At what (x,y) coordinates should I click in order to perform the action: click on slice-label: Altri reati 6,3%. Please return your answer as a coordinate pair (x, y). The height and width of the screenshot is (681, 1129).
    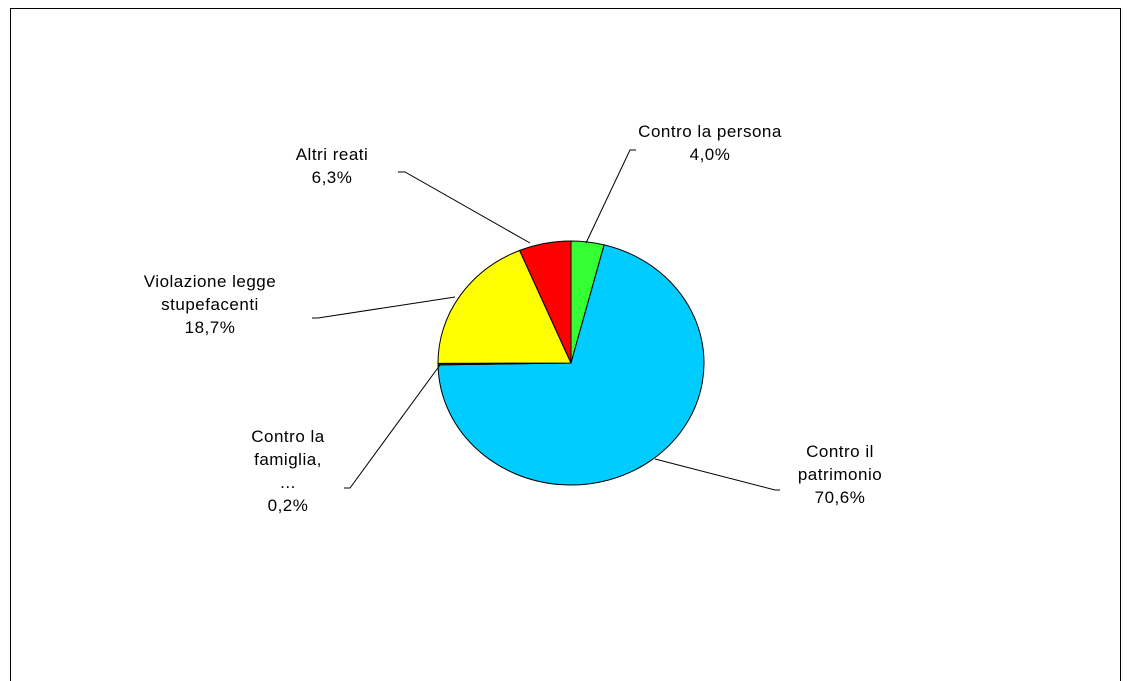
    Looking at the image, I should click on (332, 166).